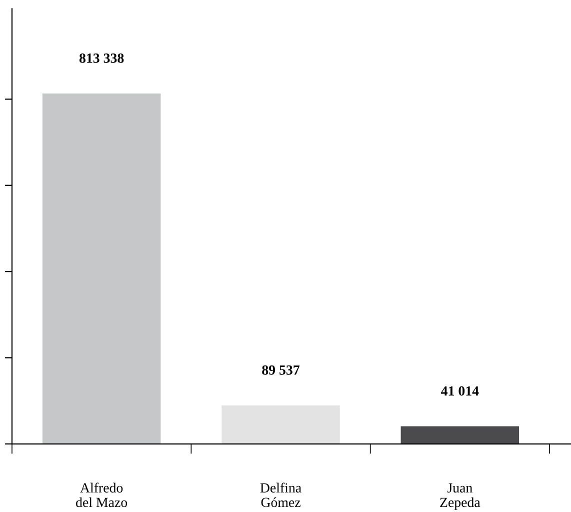 This screenshot has width=571, height=512. I want to click on x-tick-label: Juan Zepeda, so click(460, 496).